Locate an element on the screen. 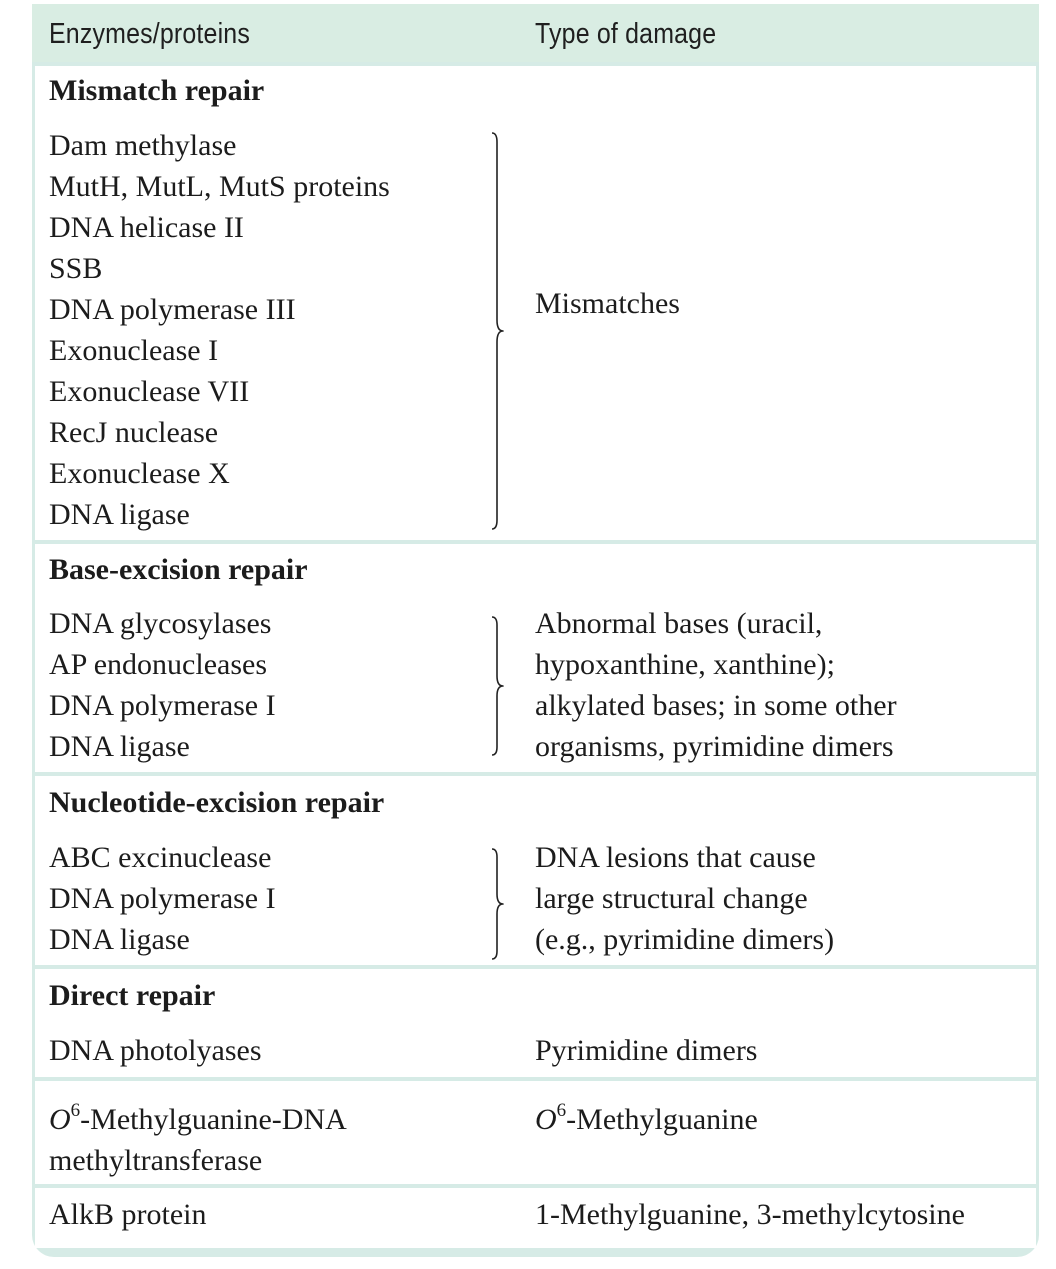 The width and height of the screenshot is (1056, 1269). enzyme-item-line2: methyltransferase is located at coordinates (156, 1160).